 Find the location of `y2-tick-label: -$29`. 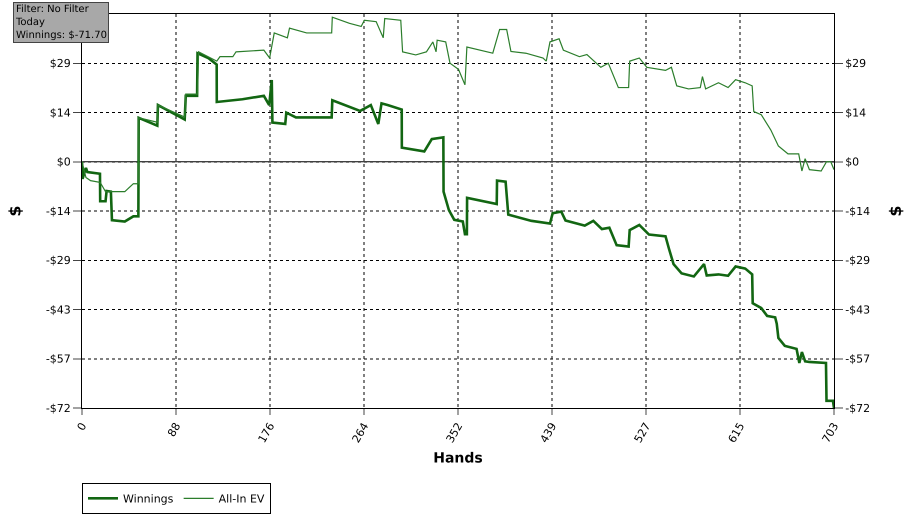

y2-tick-label: -$29 is located at coordinates (857, 261).